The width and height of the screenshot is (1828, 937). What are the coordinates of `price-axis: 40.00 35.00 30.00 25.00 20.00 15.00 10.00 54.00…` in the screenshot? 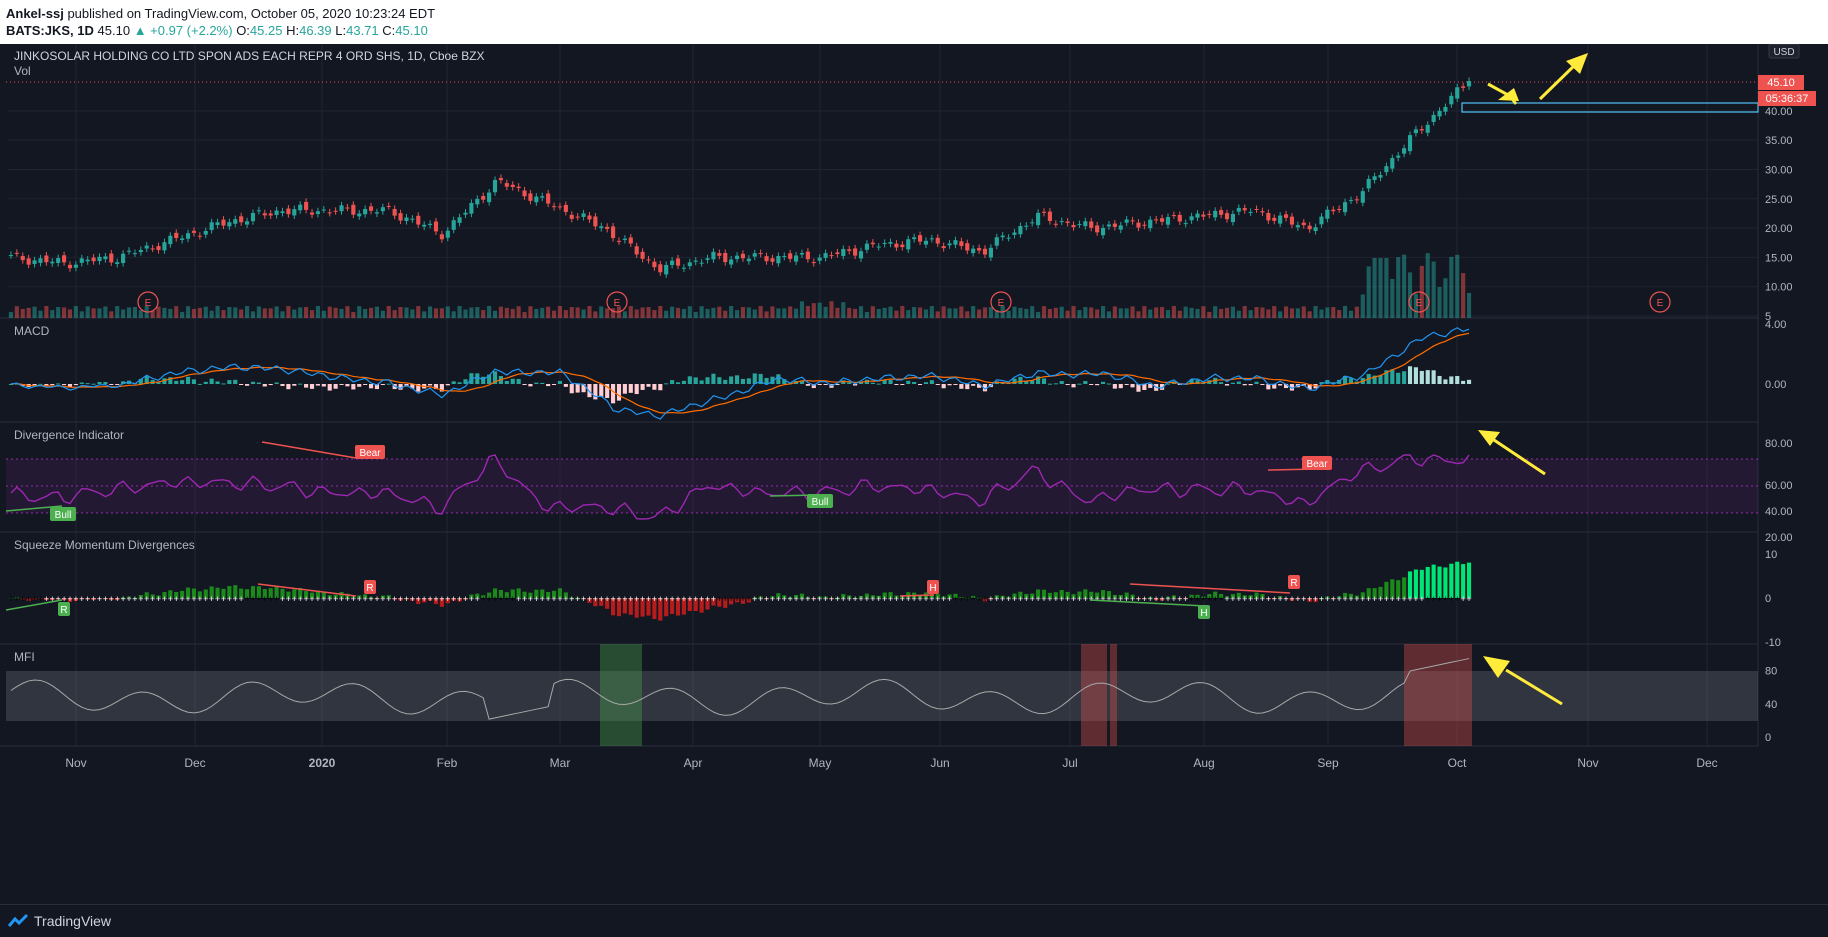 It's located at (1779, 425).